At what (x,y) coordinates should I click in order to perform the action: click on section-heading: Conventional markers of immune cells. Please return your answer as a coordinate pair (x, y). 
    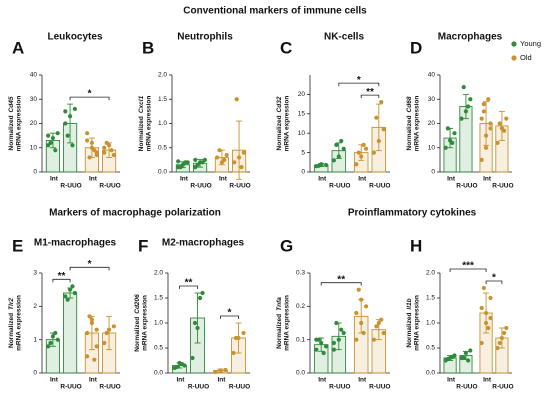
    Looking at the image, I should click on (275, 11).